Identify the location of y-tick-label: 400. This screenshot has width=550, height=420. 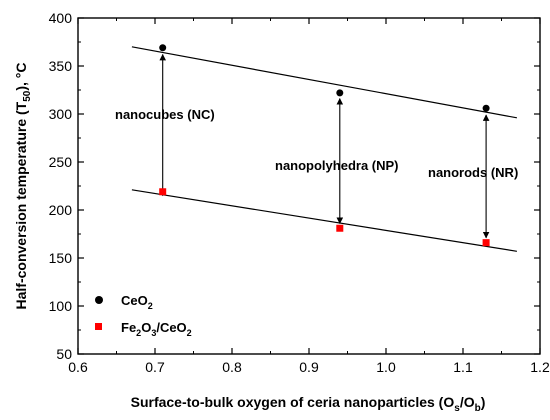
(61, 18).